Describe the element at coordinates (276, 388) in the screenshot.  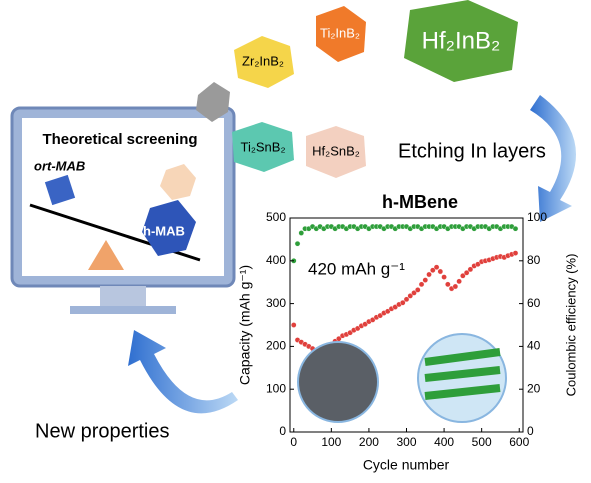
I see `y-tick-label: 100` at that location.